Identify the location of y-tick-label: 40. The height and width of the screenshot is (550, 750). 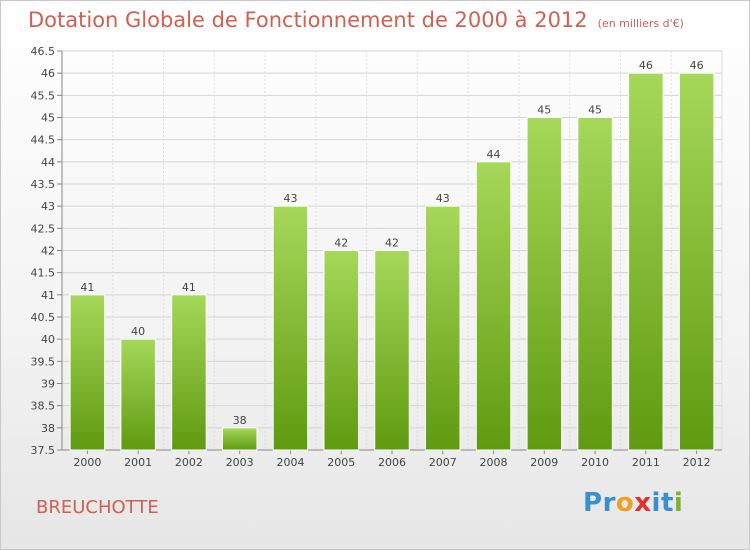
(48, 339).